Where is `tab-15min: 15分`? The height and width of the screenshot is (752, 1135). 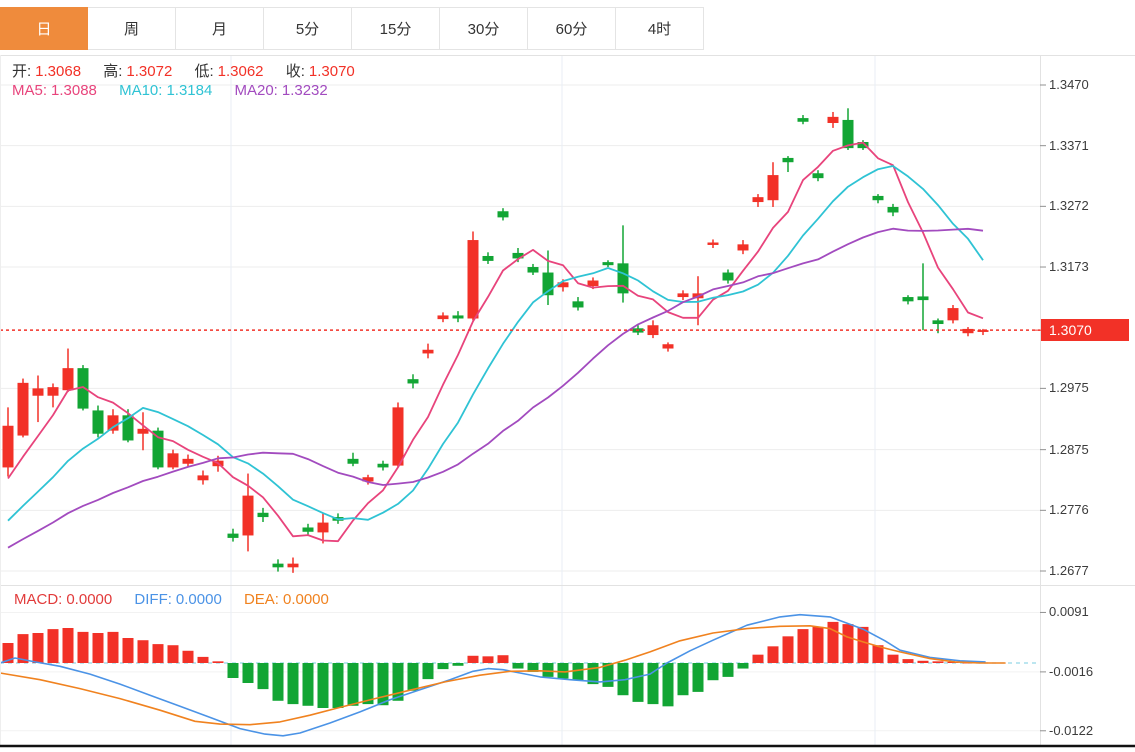
tab-15min: 15分 is located at coordinates (396, 28).